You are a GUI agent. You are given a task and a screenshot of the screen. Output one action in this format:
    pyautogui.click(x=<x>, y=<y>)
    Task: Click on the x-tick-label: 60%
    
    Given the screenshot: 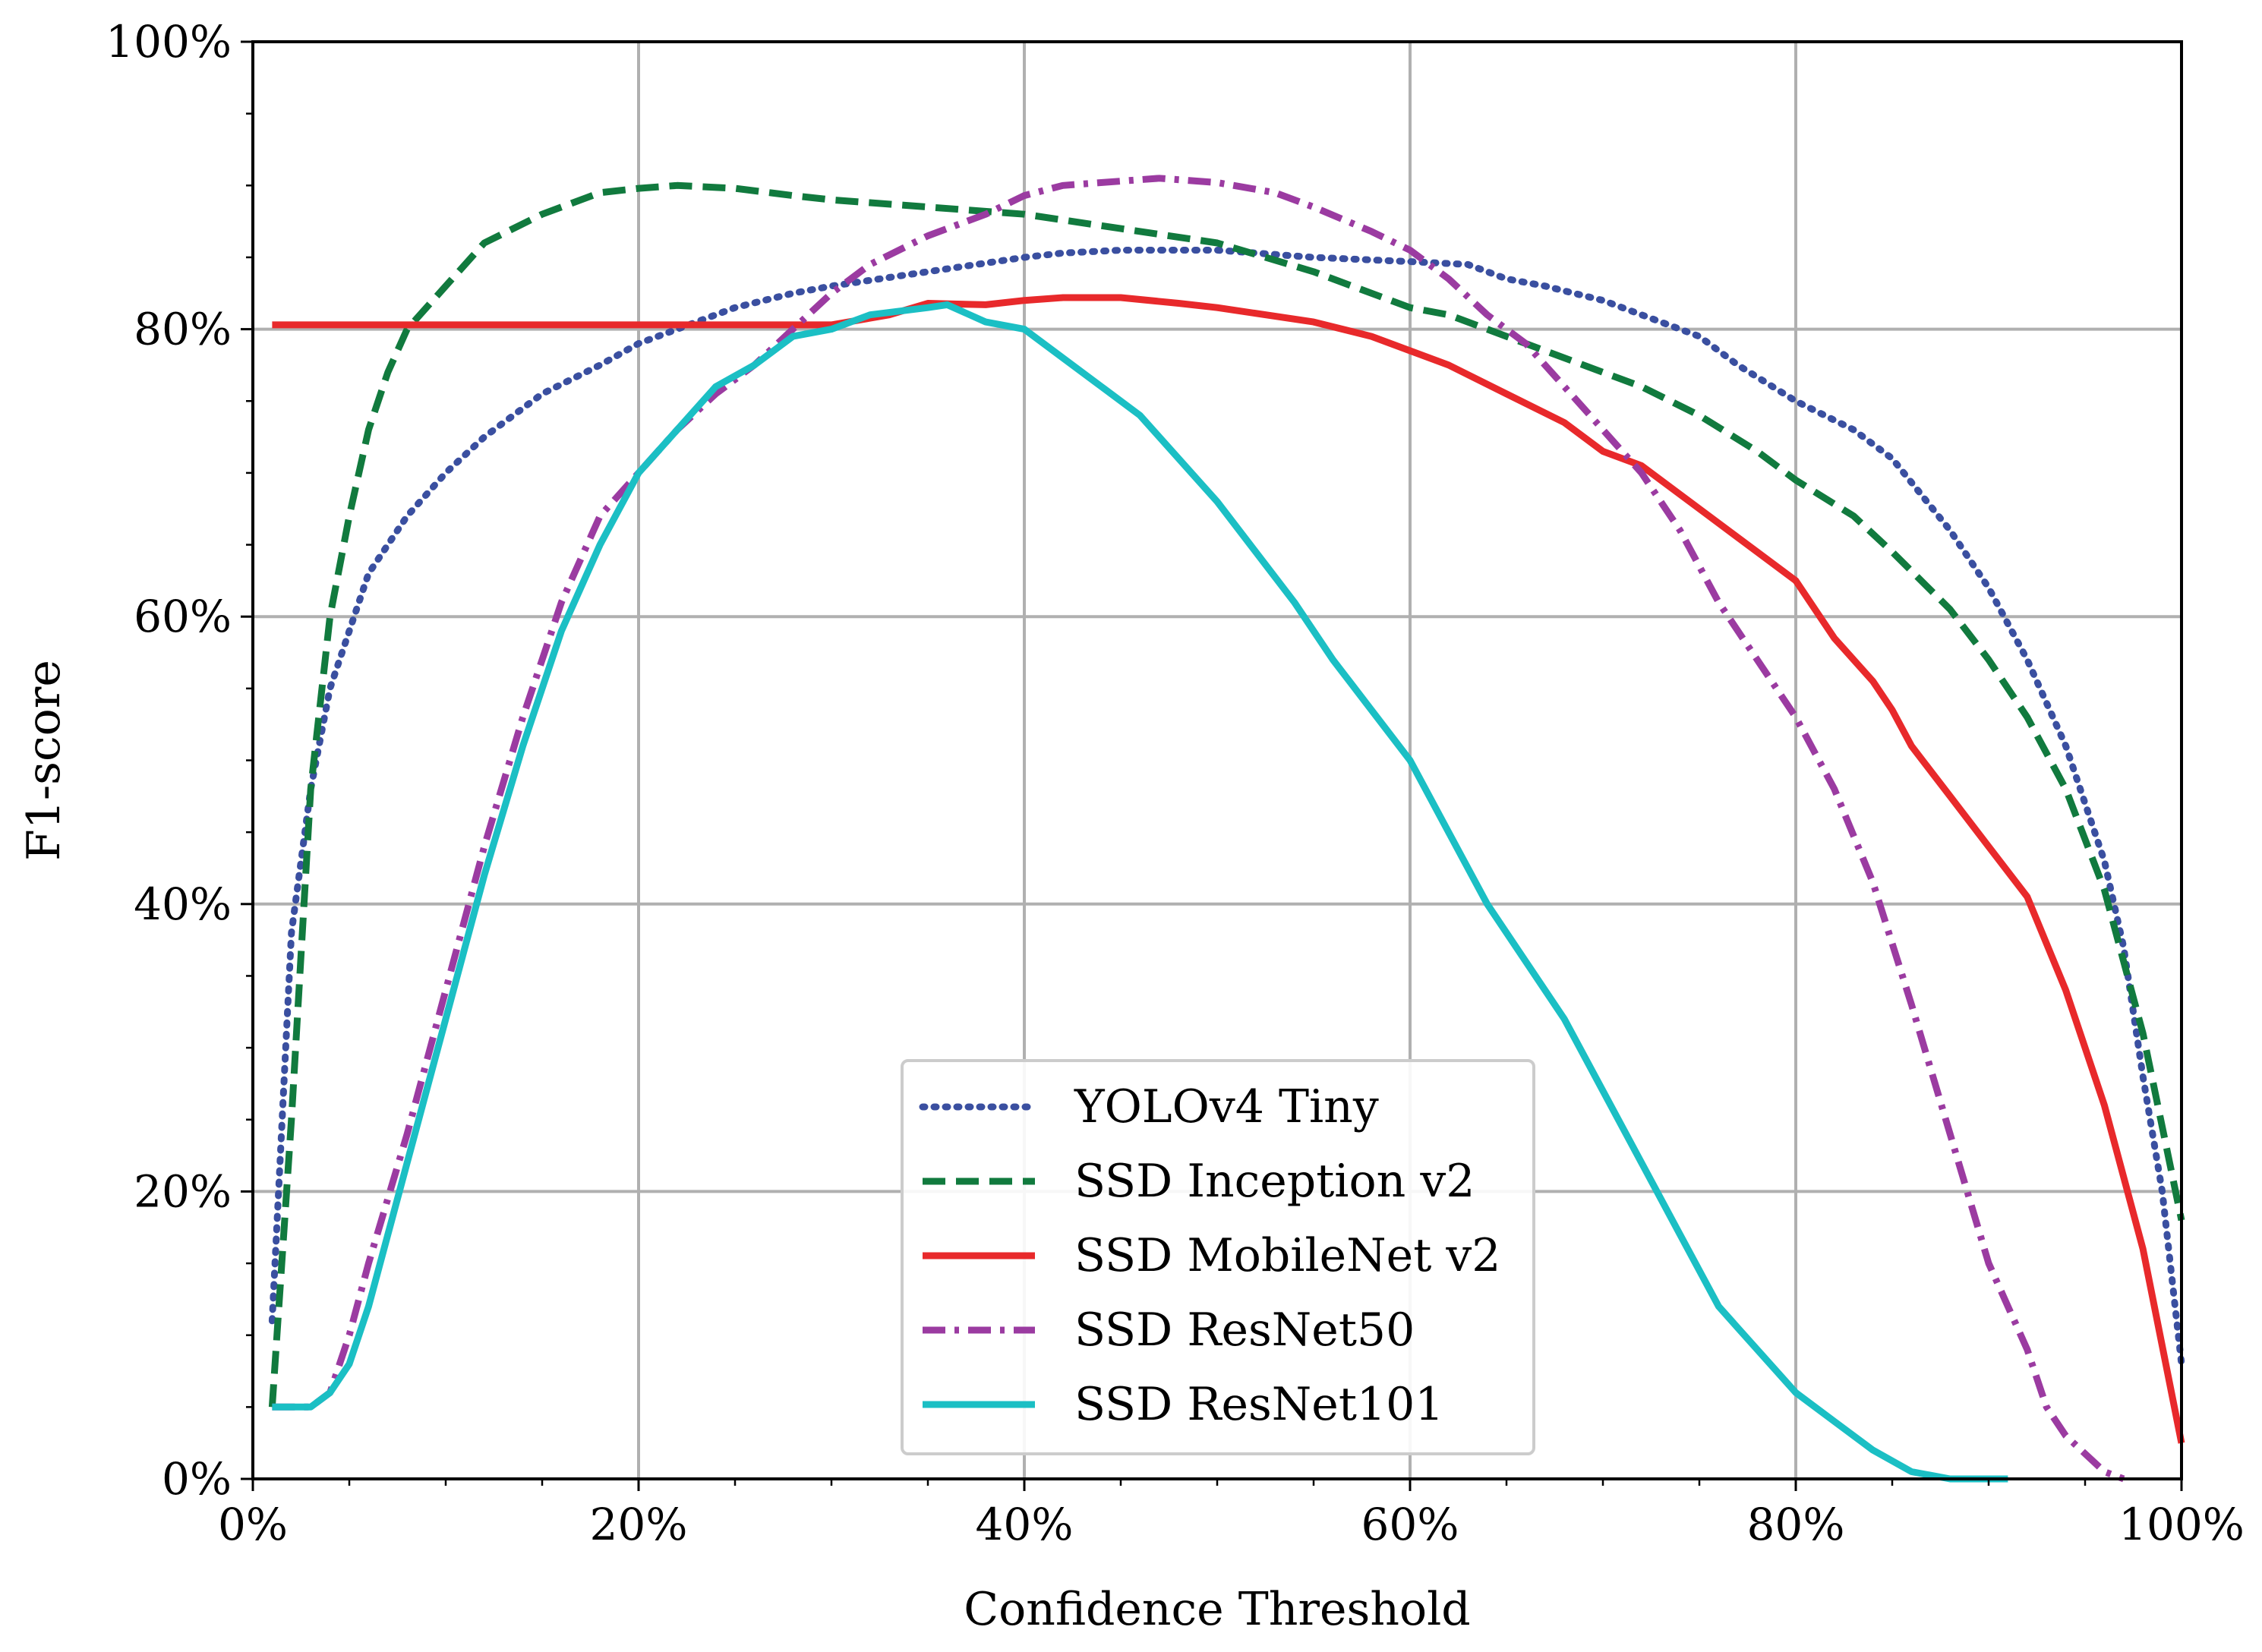 What is the action you would take?
    pyautogui.click(x=1410, y=1524)
    